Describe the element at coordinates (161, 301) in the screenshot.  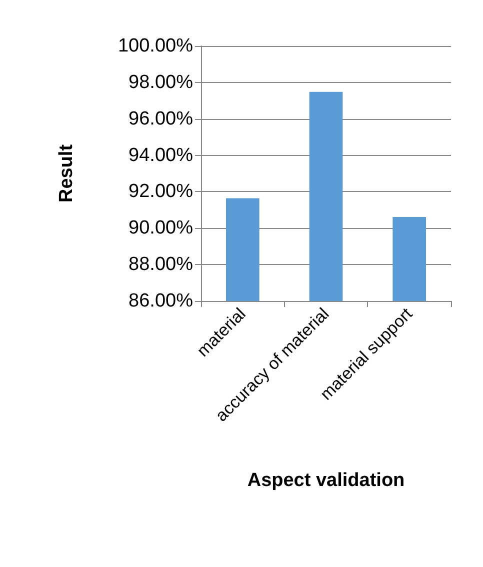
I see `y-tick-label: 86.00%` at that location.